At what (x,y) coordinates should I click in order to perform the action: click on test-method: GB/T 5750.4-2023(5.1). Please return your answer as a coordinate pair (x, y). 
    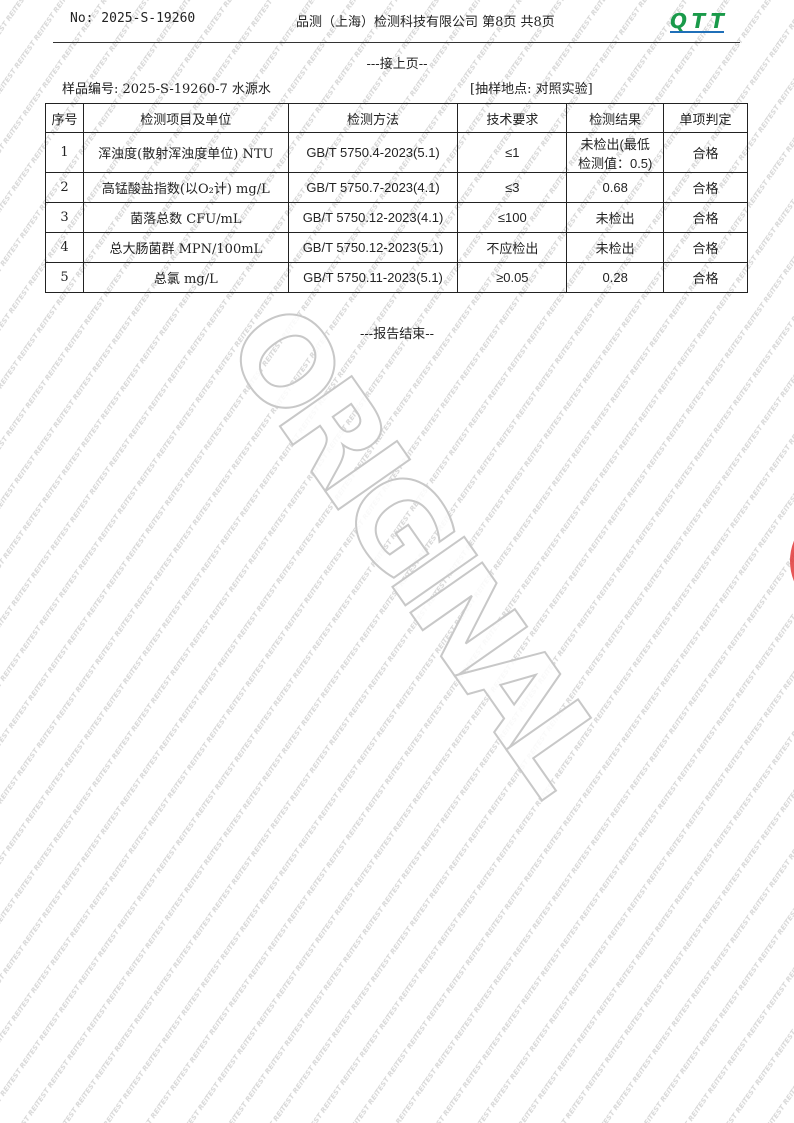
    Looking at the image, I should click on (373, 152).